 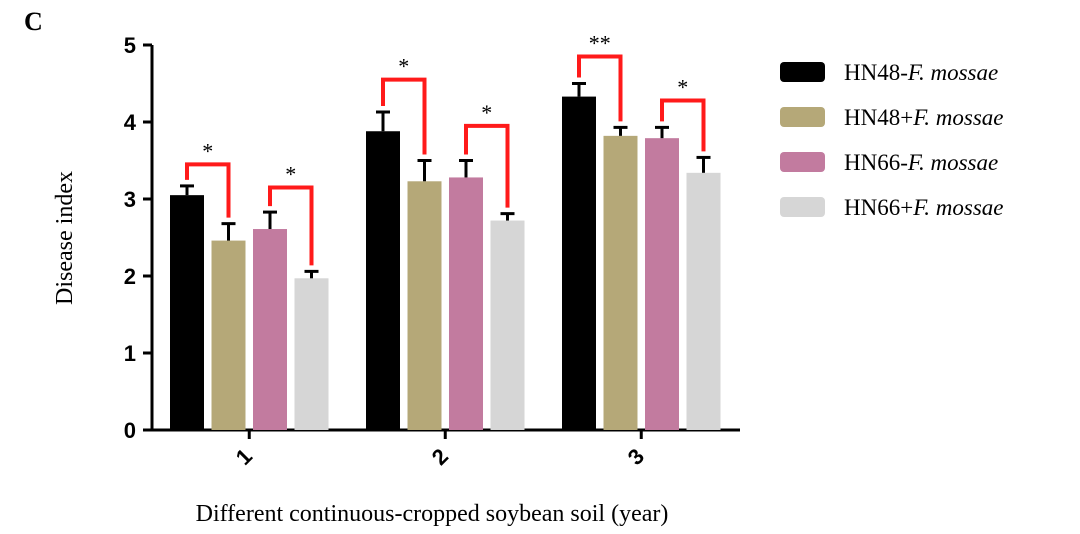 I want to click on legend-label-prefix: HN66-, so click(x=876, y=162).